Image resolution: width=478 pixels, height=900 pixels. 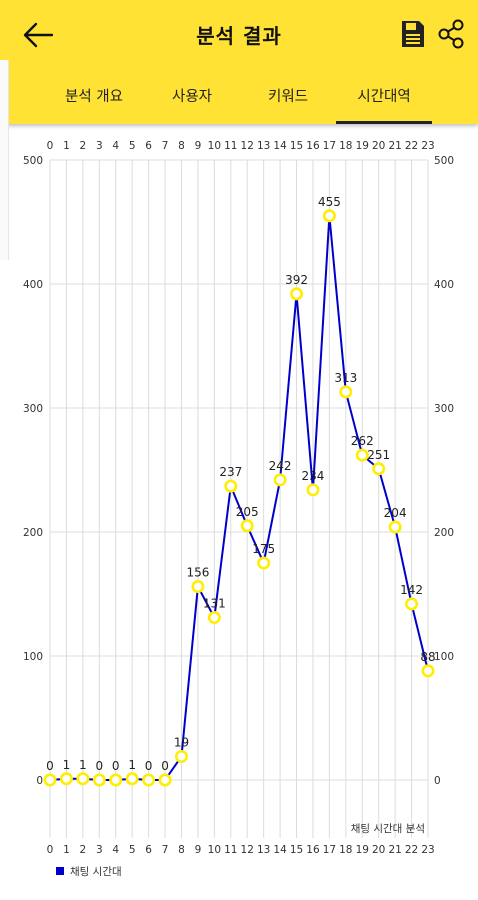 What do you see at coordinates (33, 161) in the screenshot?
I see `y-tick-label-left: 500` at bounding box center [33, 161].